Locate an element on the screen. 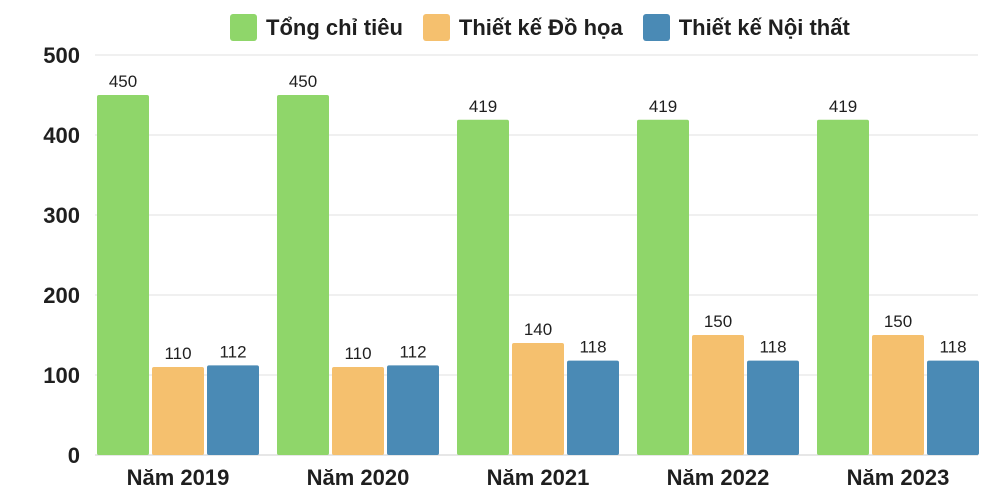  data-label-thiet-ke-do-hoa: 140 is located at coordinates (538, 329).